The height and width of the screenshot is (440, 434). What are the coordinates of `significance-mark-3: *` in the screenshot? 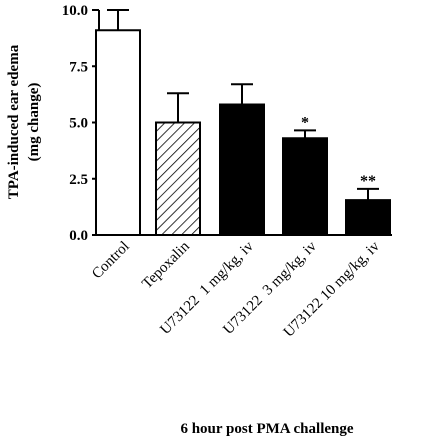 It's located at (305, 122).